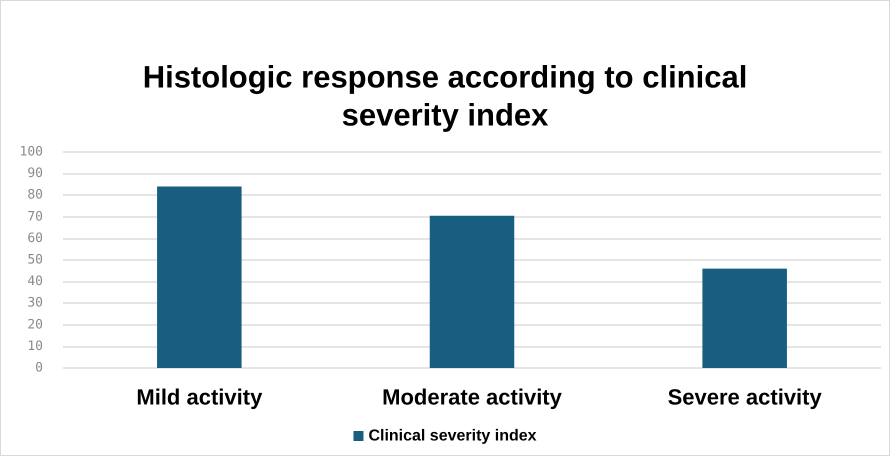  I want to click on y-tick-label: 20, so click(35, 324).